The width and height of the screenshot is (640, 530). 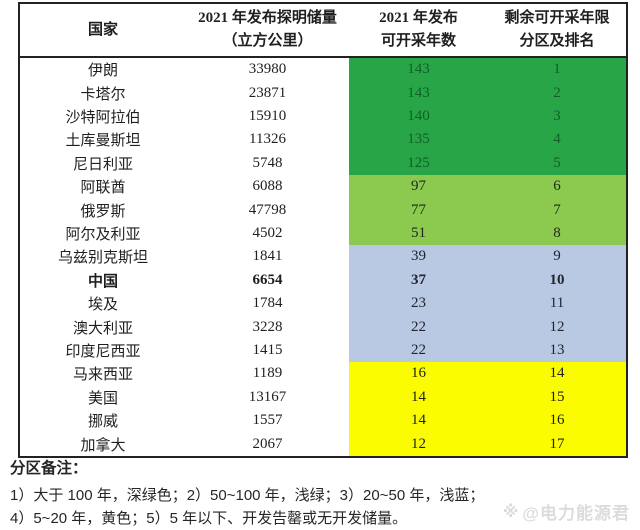 What do you see at coordinates (102, 258) in the screenshot?
I see `country-cell: 乌兹别克斯坦` at bounding box center [102, 258].